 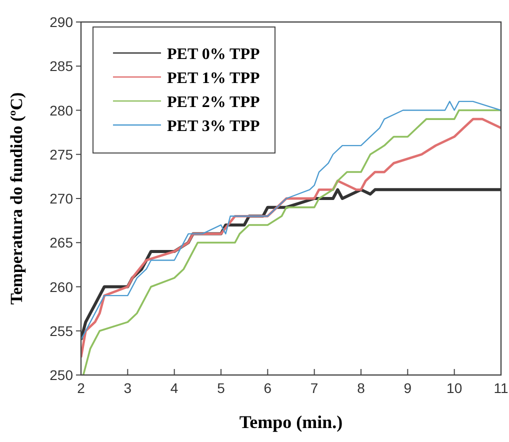 What do you see at coordinates (221, 388) in the screenshot?
I see `x-tick-label: 5` at bounding box center [221, 388].